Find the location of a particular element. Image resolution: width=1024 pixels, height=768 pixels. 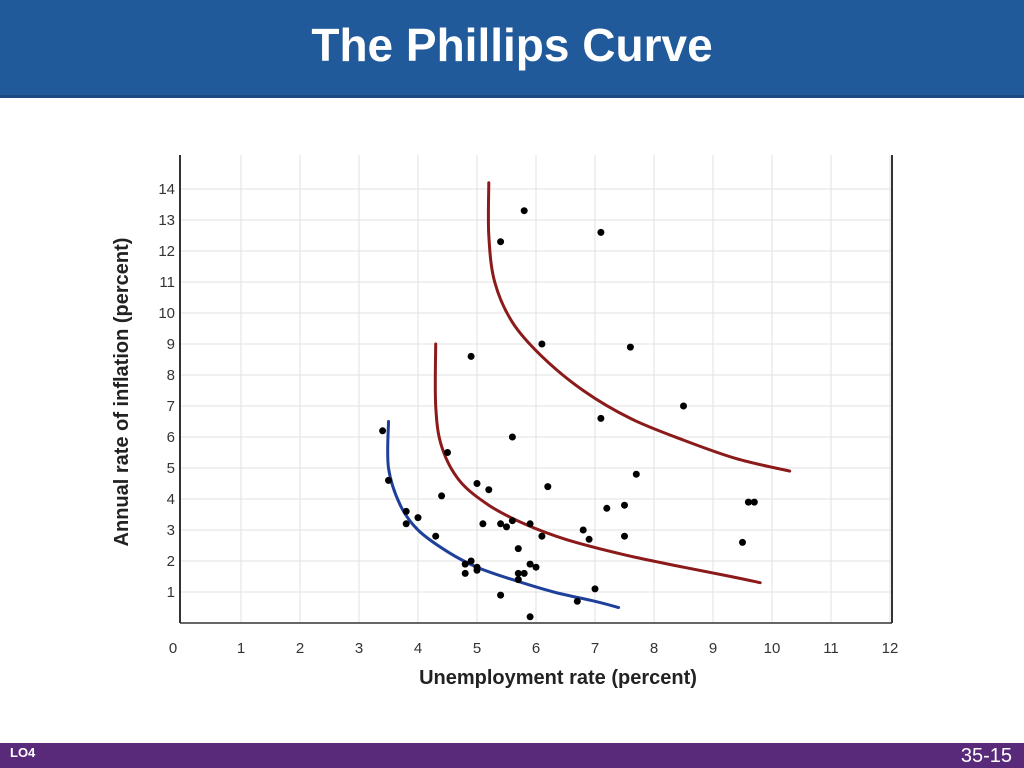

title-bar: The Phillips Curve is located at coordinates (512, 49).